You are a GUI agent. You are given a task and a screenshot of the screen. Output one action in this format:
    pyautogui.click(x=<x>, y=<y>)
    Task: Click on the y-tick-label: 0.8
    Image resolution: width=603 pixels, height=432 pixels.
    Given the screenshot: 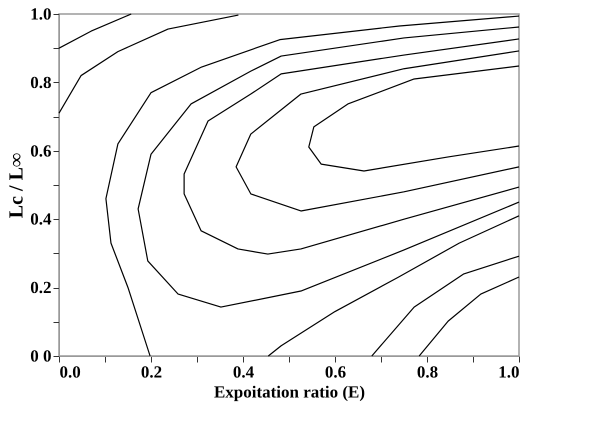 What is the action you would take?
    pyautogui.click(x=41, y=82)
    